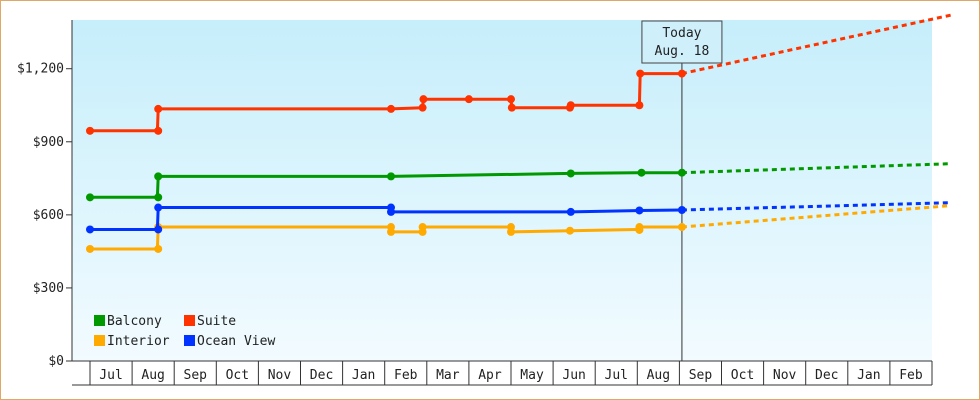  I want to click on today-label: Today, so click(681, 33).